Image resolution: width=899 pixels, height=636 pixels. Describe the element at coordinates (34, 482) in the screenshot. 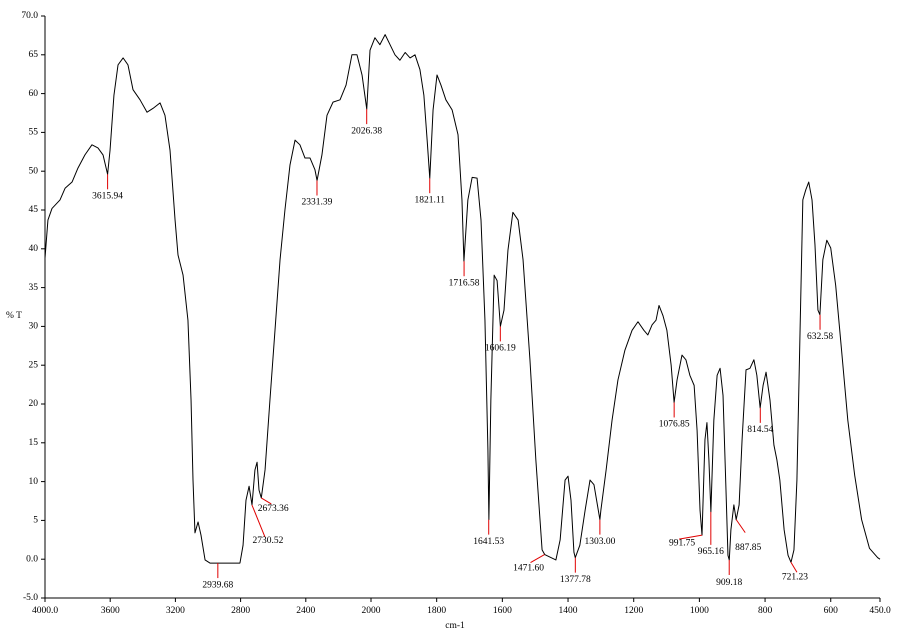

I see `y-tick-label: 10` at that location.